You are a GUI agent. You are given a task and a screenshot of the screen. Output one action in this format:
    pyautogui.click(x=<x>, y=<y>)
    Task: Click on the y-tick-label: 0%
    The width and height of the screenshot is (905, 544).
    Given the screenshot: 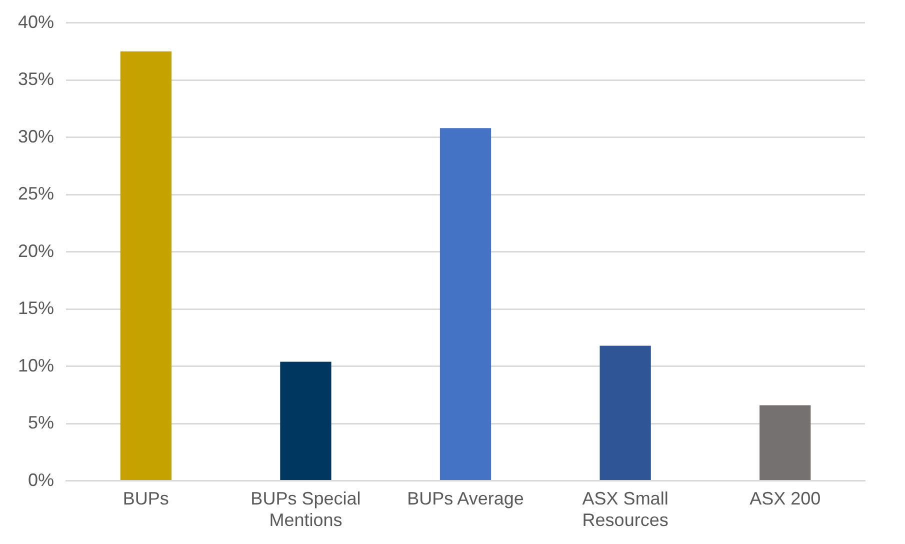 What is the action you would take?
    pyautogui.click(x=41, y=480)
    